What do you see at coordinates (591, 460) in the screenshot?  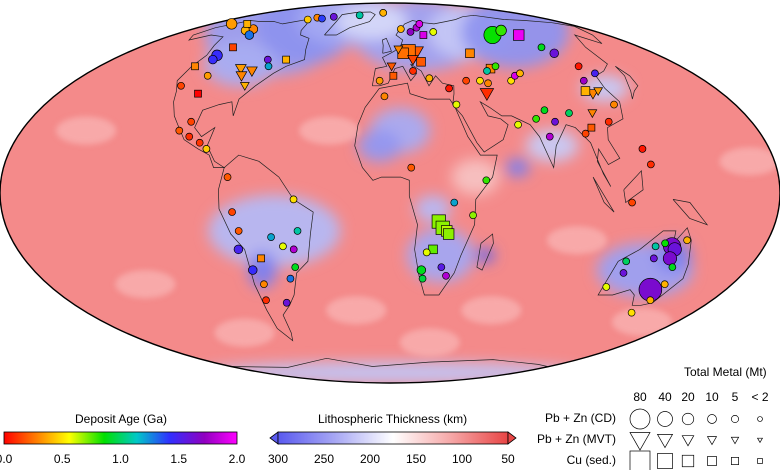 I see `size-legend-row-label: Cu (sed.)` at bounding box center [591, 460].